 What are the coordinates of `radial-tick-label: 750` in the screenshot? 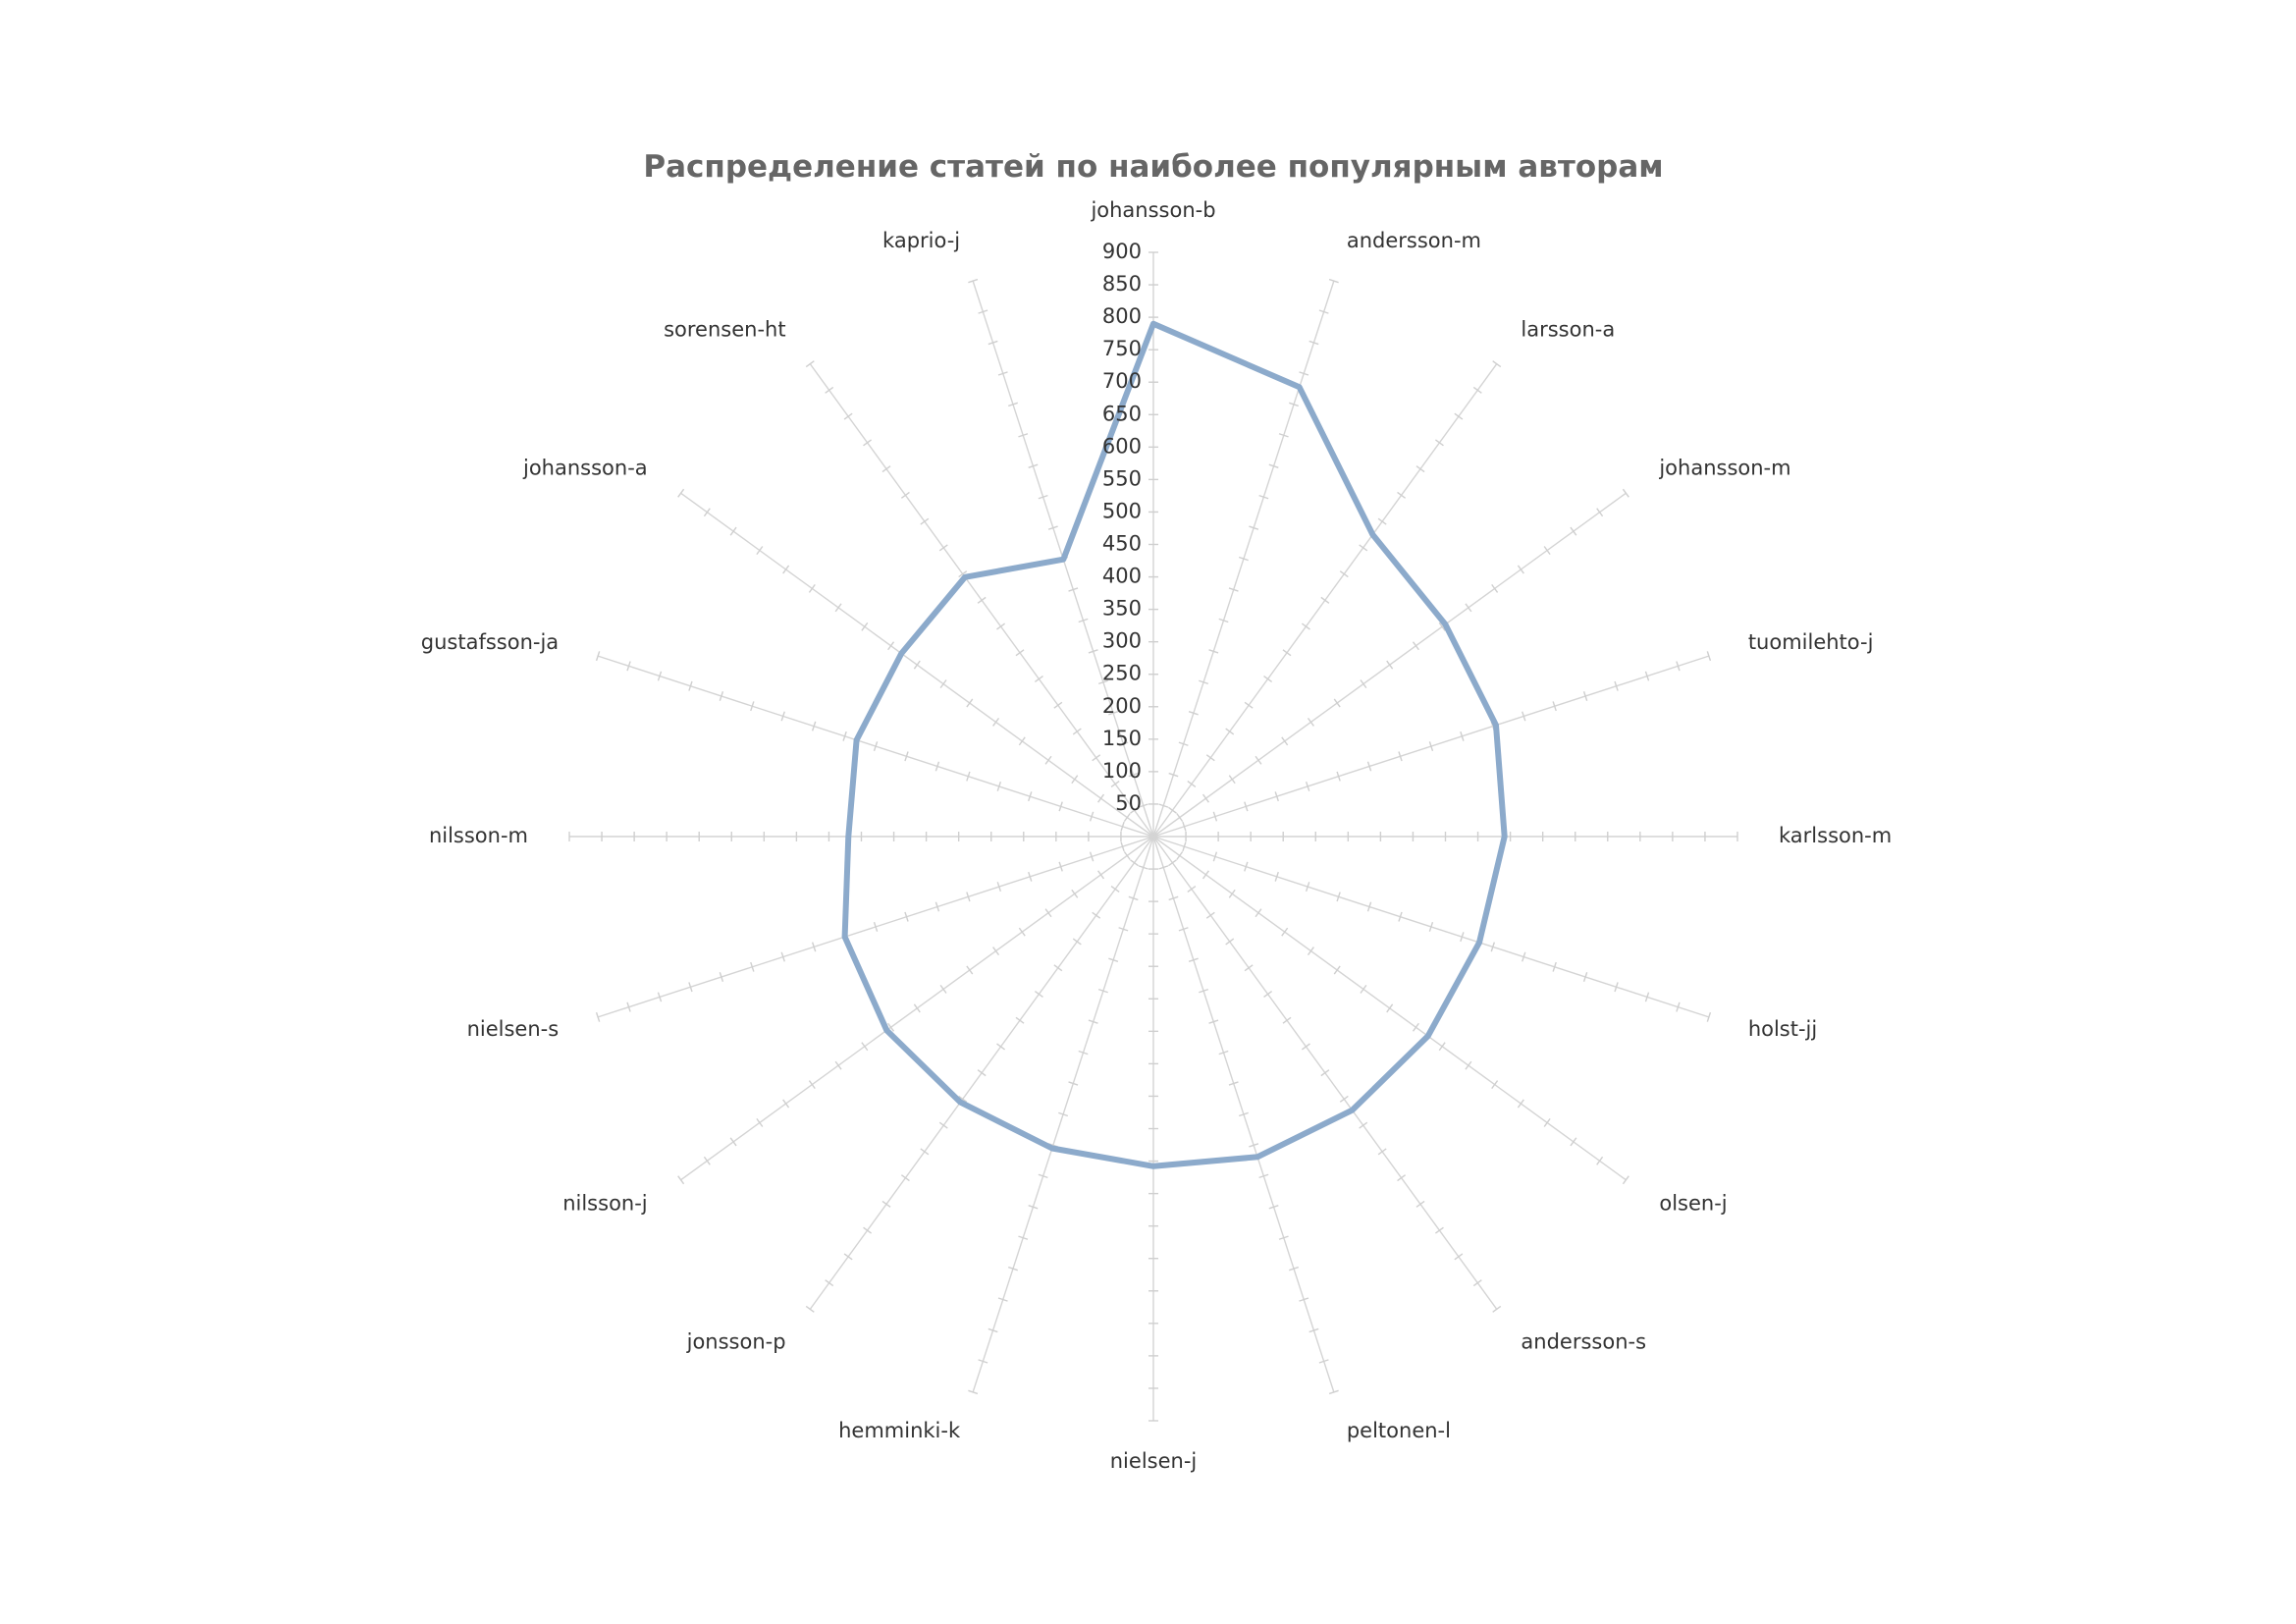 It's located at (1122, 348).